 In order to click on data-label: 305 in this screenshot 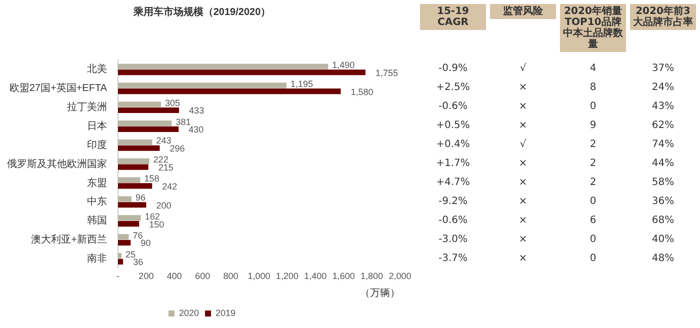, I will do `click(172, 103)`.